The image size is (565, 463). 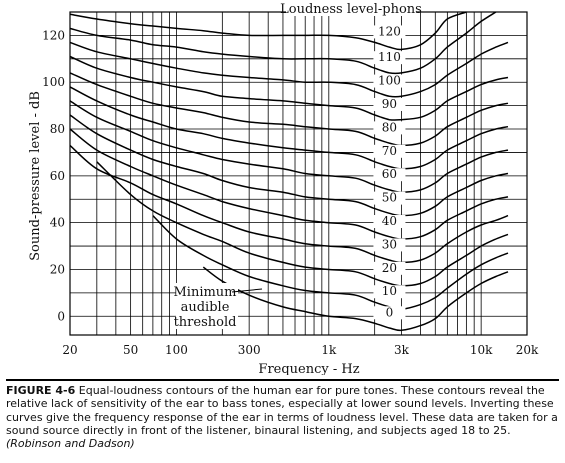 What do you see at coordinates (308, 368) in the screenshot?
I see `x-axis-title: Frequency - Hz` at bounding box center [308, 368].